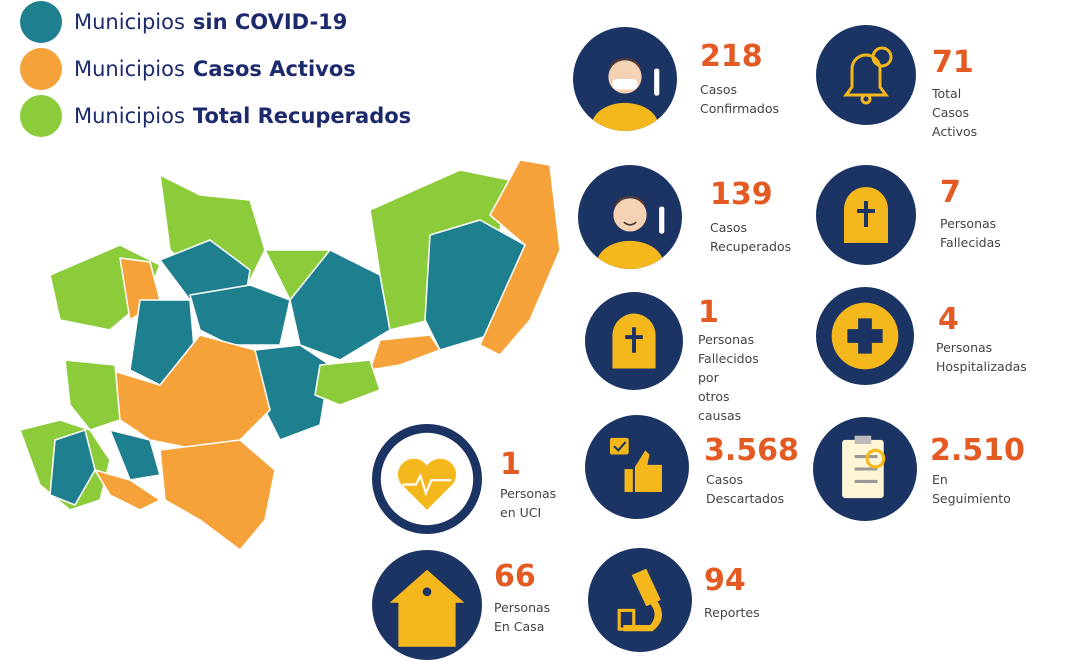 The height and width of the screenshot is (660, 1080). I want to click on stat-value: 139, so click(741, 194).